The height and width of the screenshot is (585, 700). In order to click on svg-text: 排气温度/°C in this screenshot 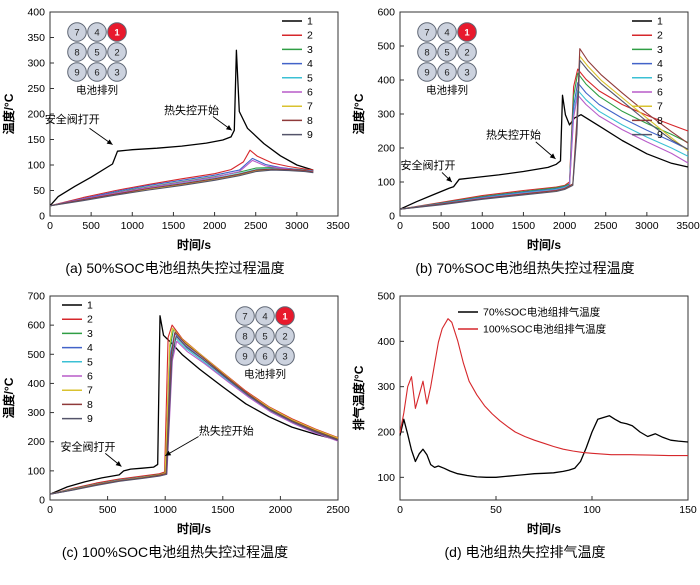, I will do `click(358, 397)`.